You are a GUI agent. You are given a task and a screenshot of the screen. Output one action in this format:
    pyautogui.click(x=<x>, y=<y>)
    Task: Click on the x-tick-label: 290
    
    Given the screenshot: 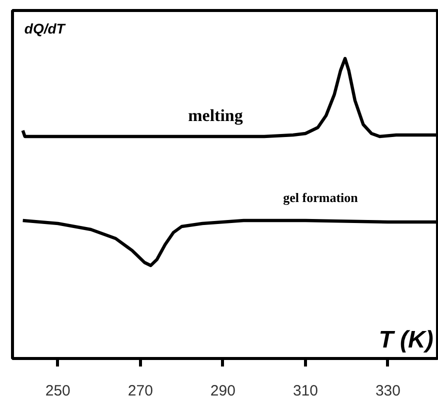 What is the action you would take?
    pyautogui.click(x=223, y=391)
    